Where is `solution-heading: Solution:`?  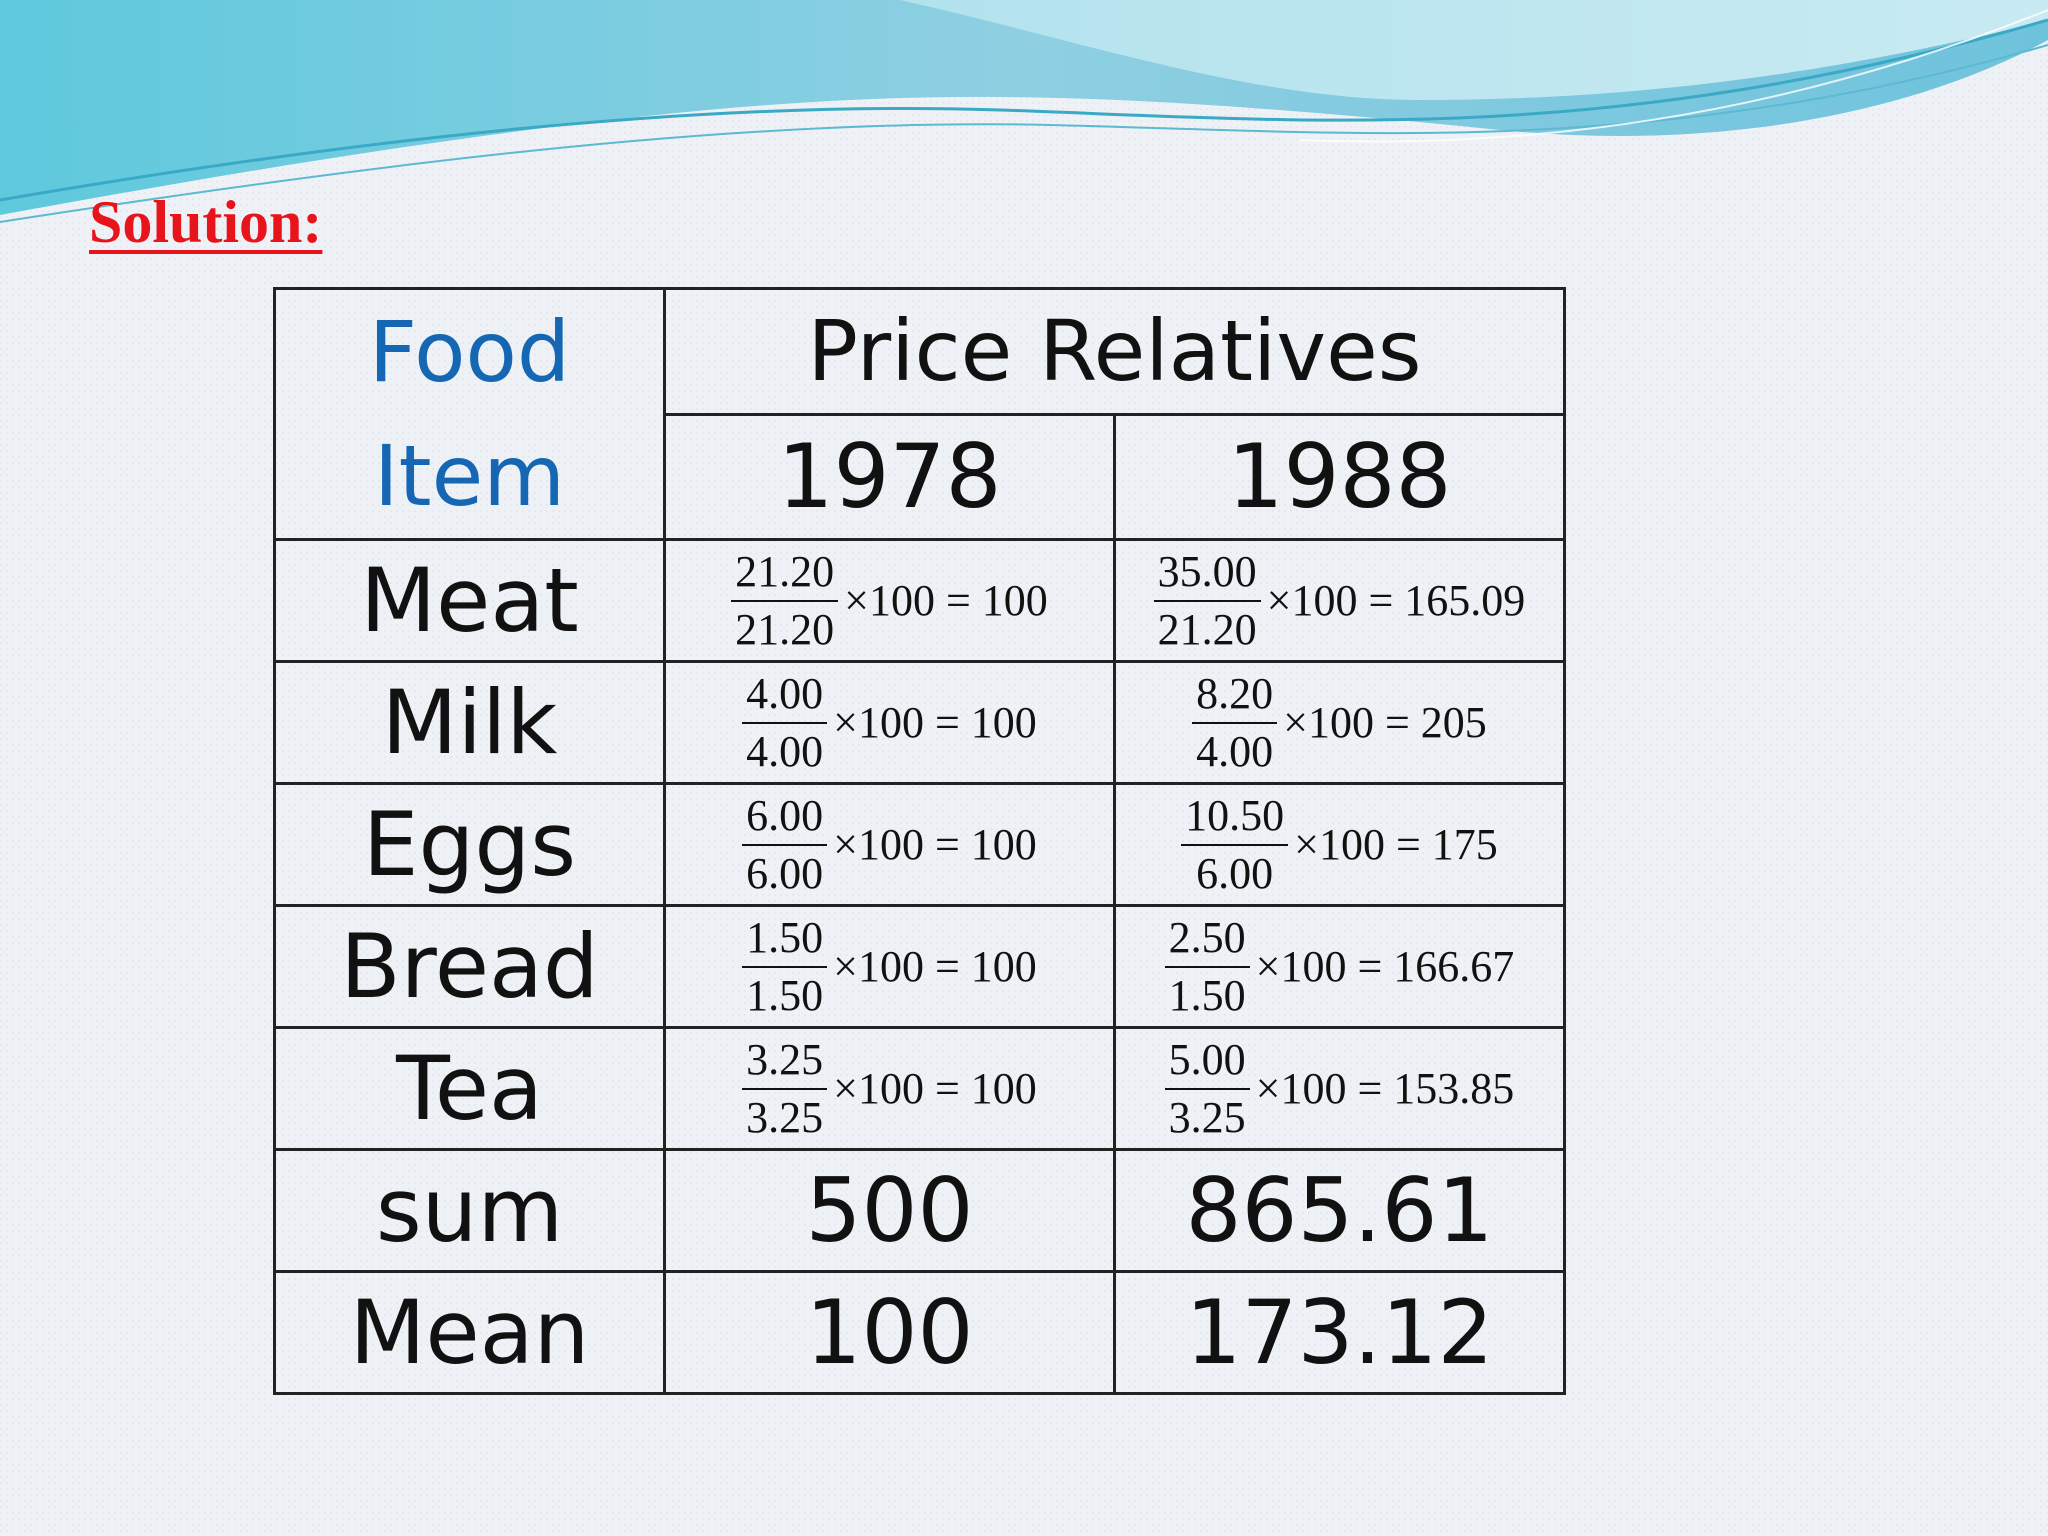
solution-heading: Solution: is located at coordinates (206, 222).